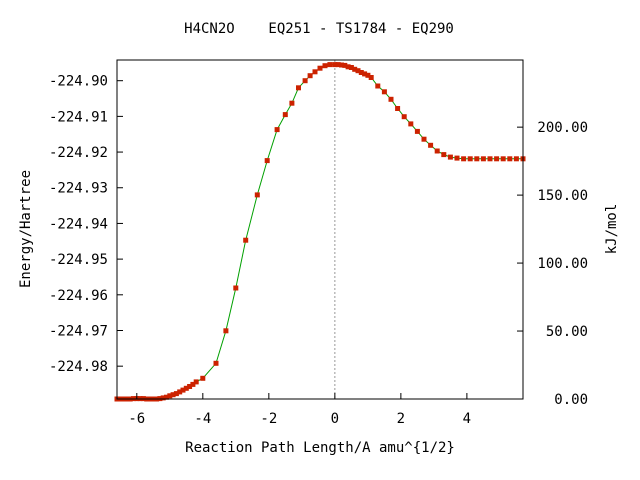 Image resolution: width=640 pixels, height=480 pixels. What do you see at coordinates (299, 410) in the screenshot?
I see `x-axis: -6 -4 -2 0 2 4` at bounding box center [299, 410].